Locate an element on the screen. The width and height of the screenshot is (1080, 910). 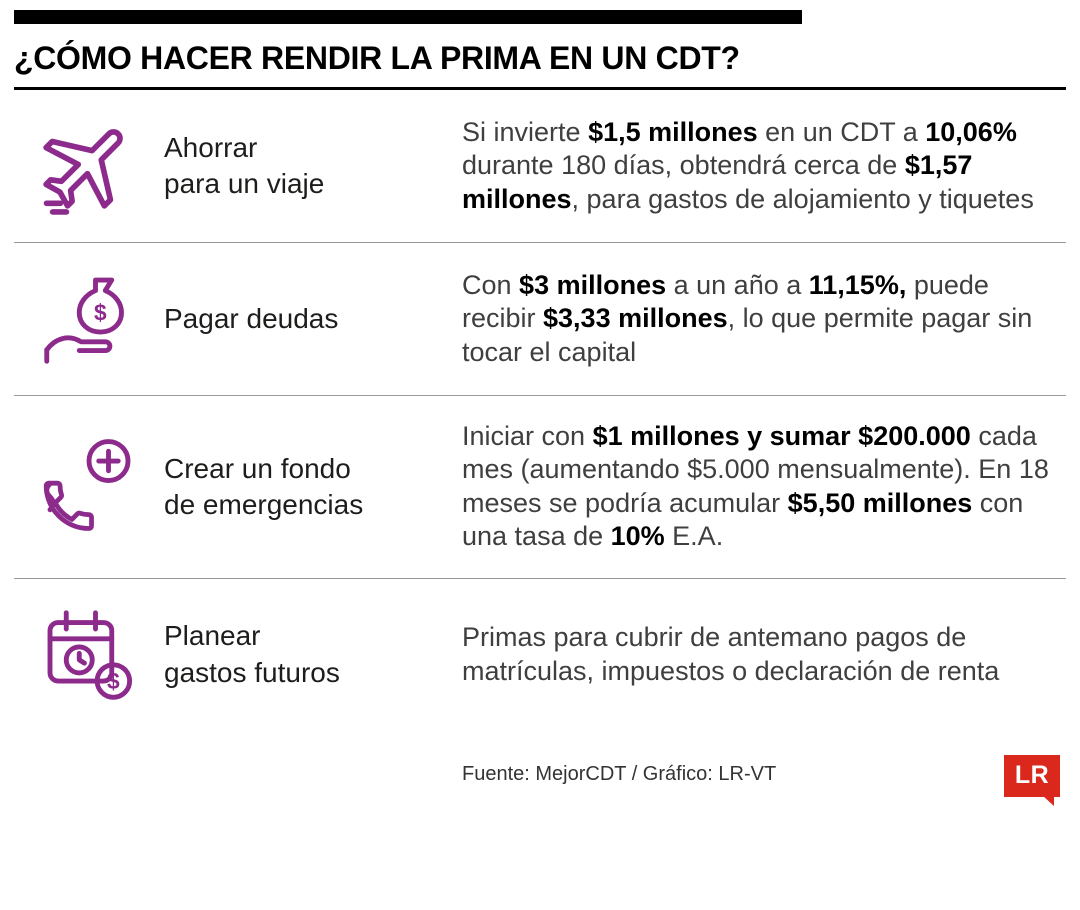
row-label: Planear gastos futuros is located at coordinates (252, 654).